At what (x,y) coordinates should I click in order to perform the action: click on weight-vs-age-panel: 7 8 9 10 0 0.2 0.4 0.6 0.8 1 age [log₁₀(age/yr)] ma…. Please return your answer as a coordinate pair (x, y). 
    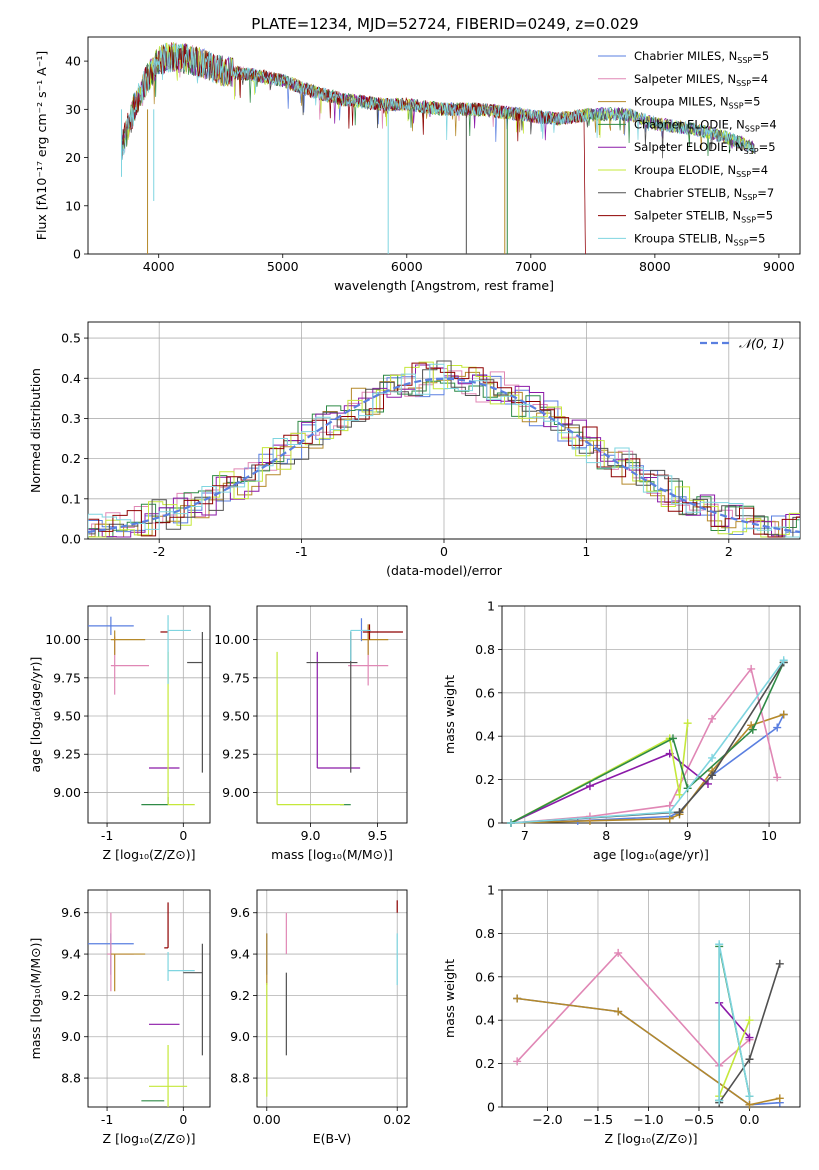
    Looking at the image, I should click on (621, 730).